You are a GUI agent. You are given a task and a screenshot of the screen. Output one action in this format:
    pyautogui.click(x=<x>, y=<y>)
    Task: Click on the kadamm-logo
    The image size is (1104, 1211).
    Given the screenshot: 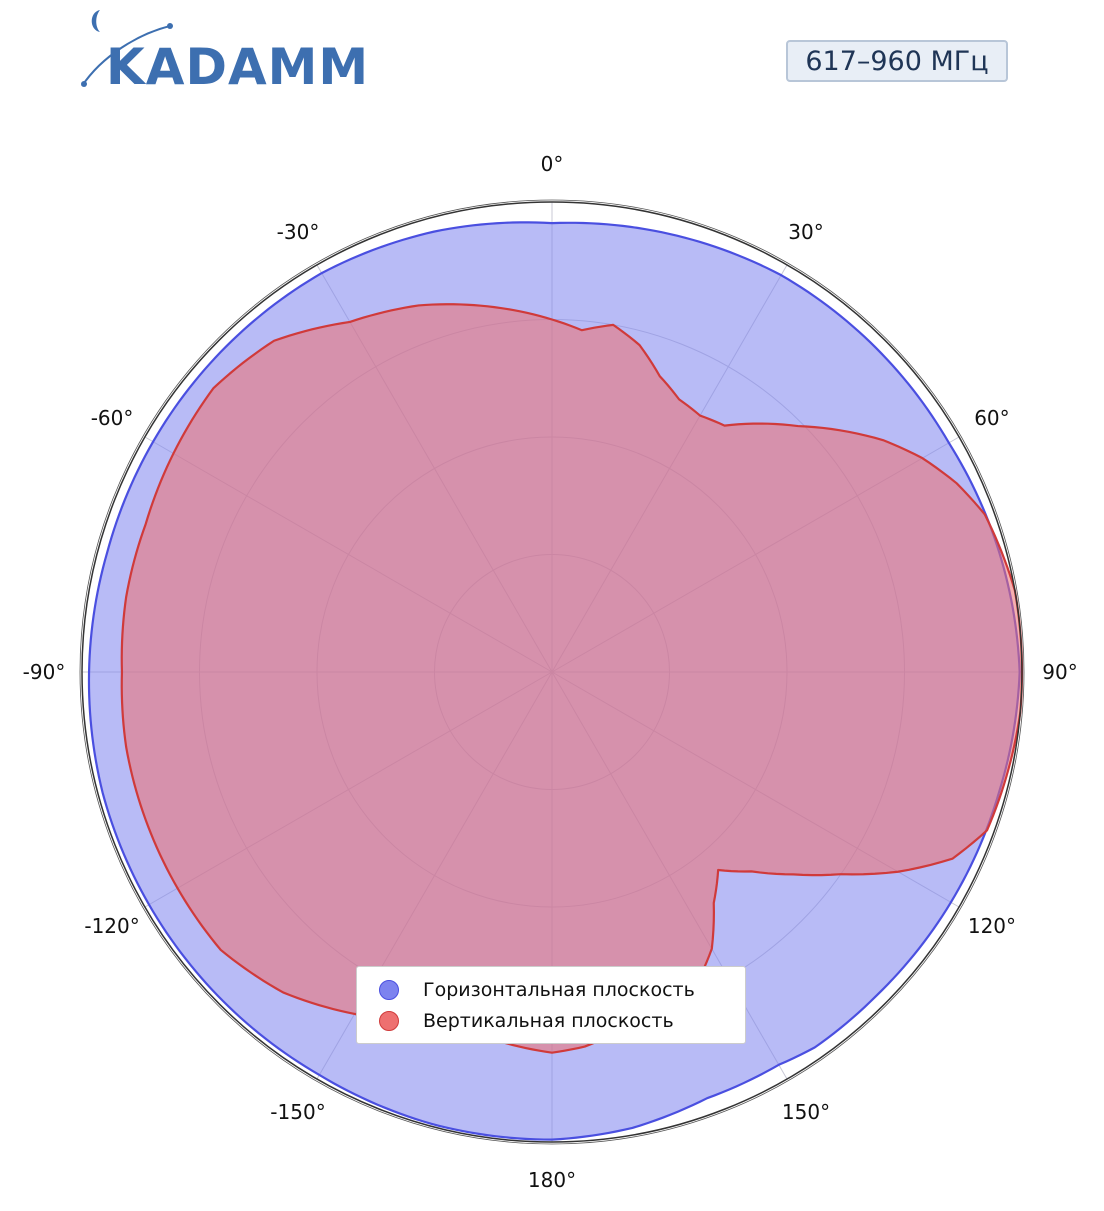 What is the action you would take?
    pyautogui.click(x=127, y=48)
    